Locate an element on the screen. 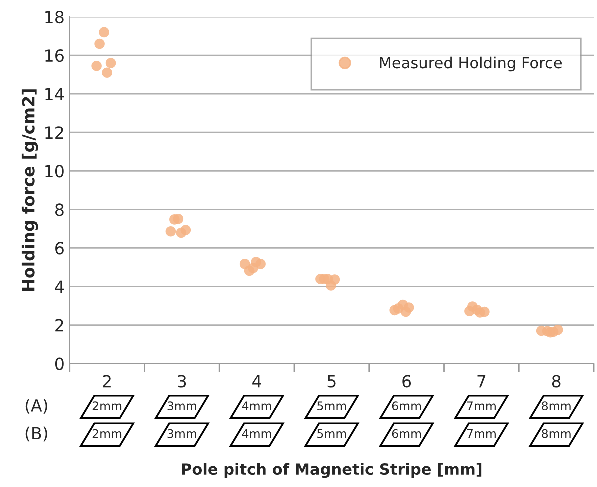  x-tick-label: 2 is located at coordinates (107, 381).